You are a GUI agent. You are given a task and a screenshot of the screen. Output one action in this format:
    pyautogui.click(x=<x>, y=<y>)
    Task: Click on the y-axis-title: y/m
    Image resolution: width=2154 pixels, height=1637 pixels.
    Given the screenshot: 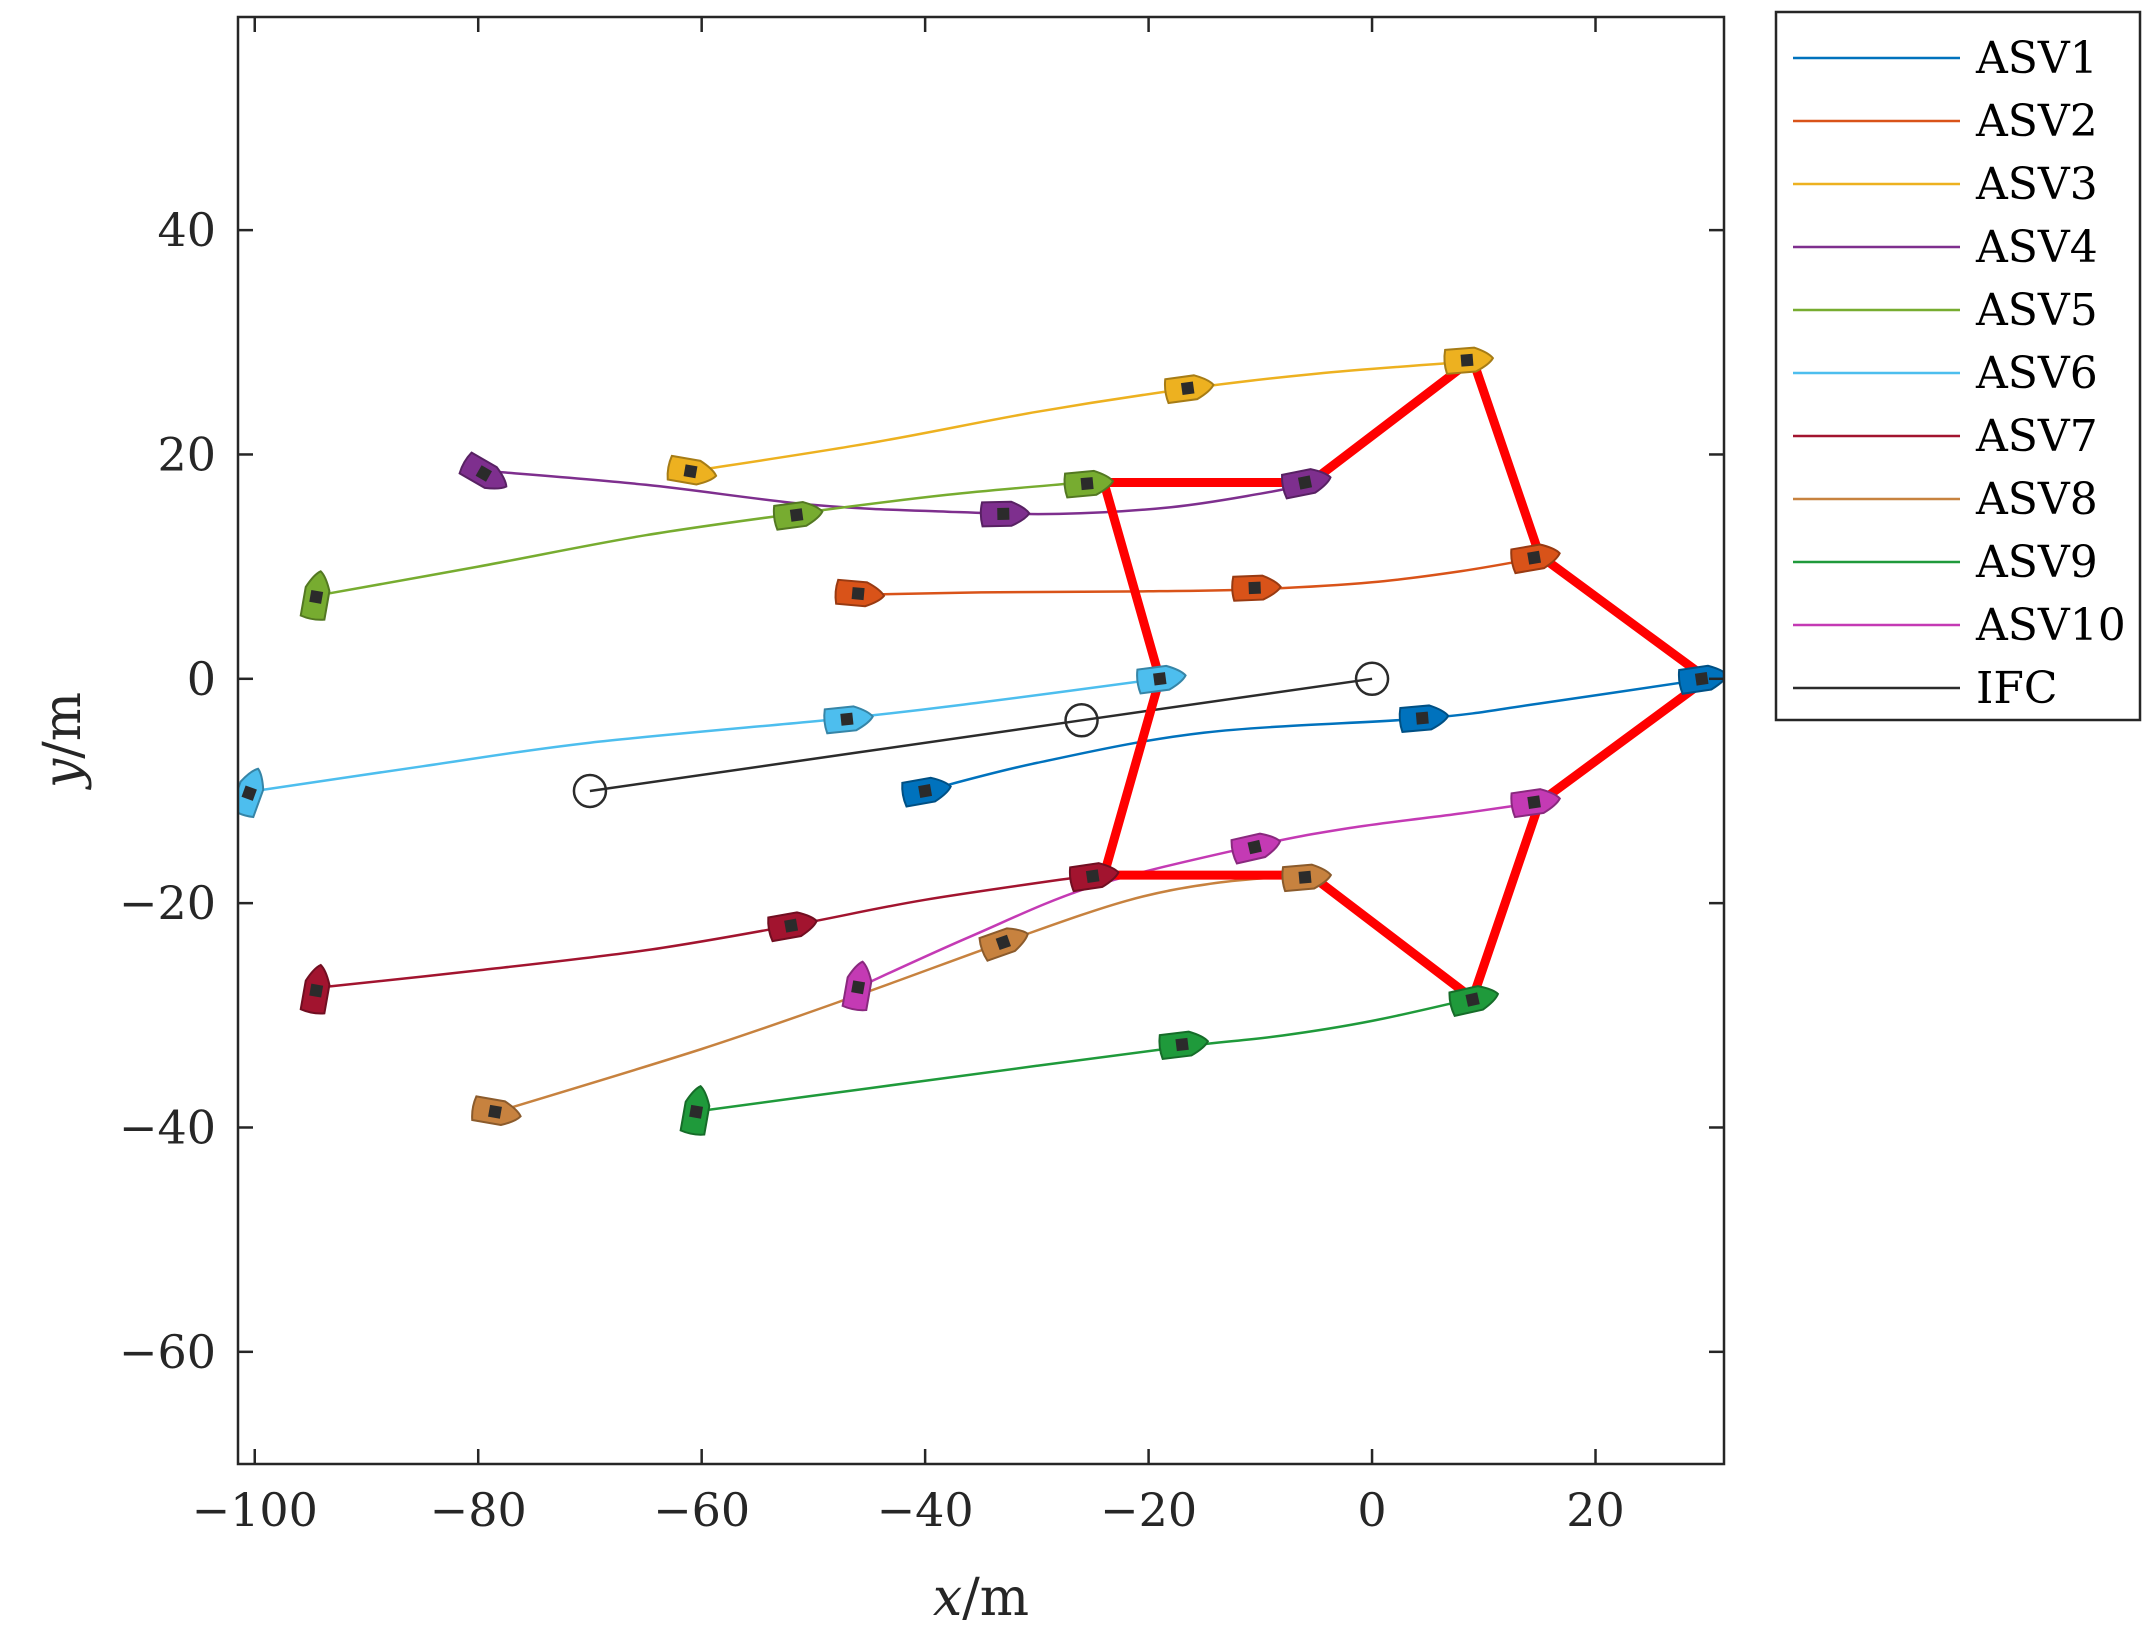 What is the action you would take?
    pyautogui.click(x=63, y=741)
    